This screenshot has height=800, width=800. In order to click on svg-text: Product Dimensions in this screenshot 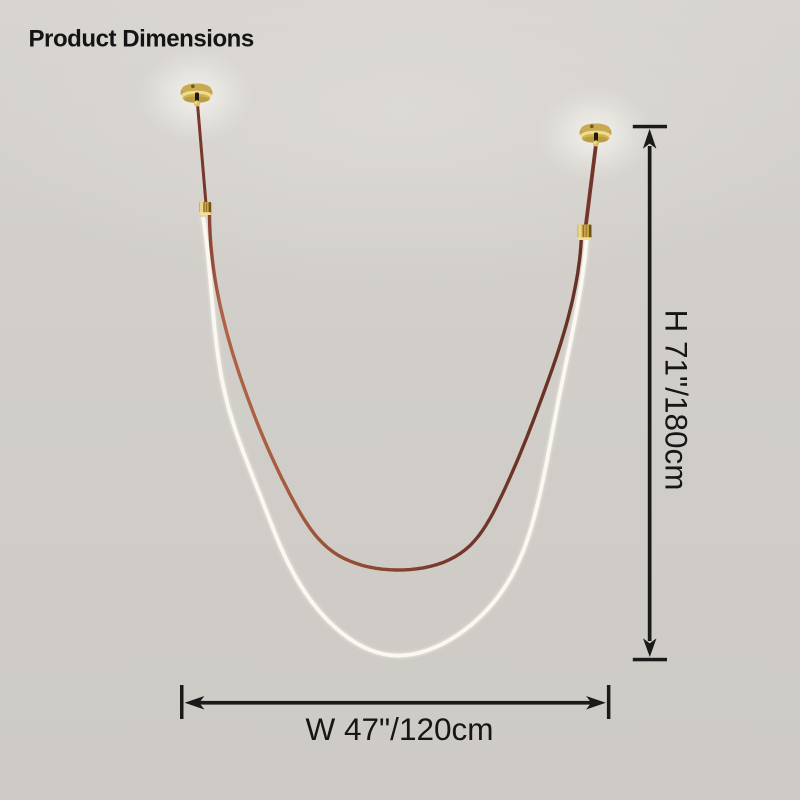, I will do `click(141, 39)`.